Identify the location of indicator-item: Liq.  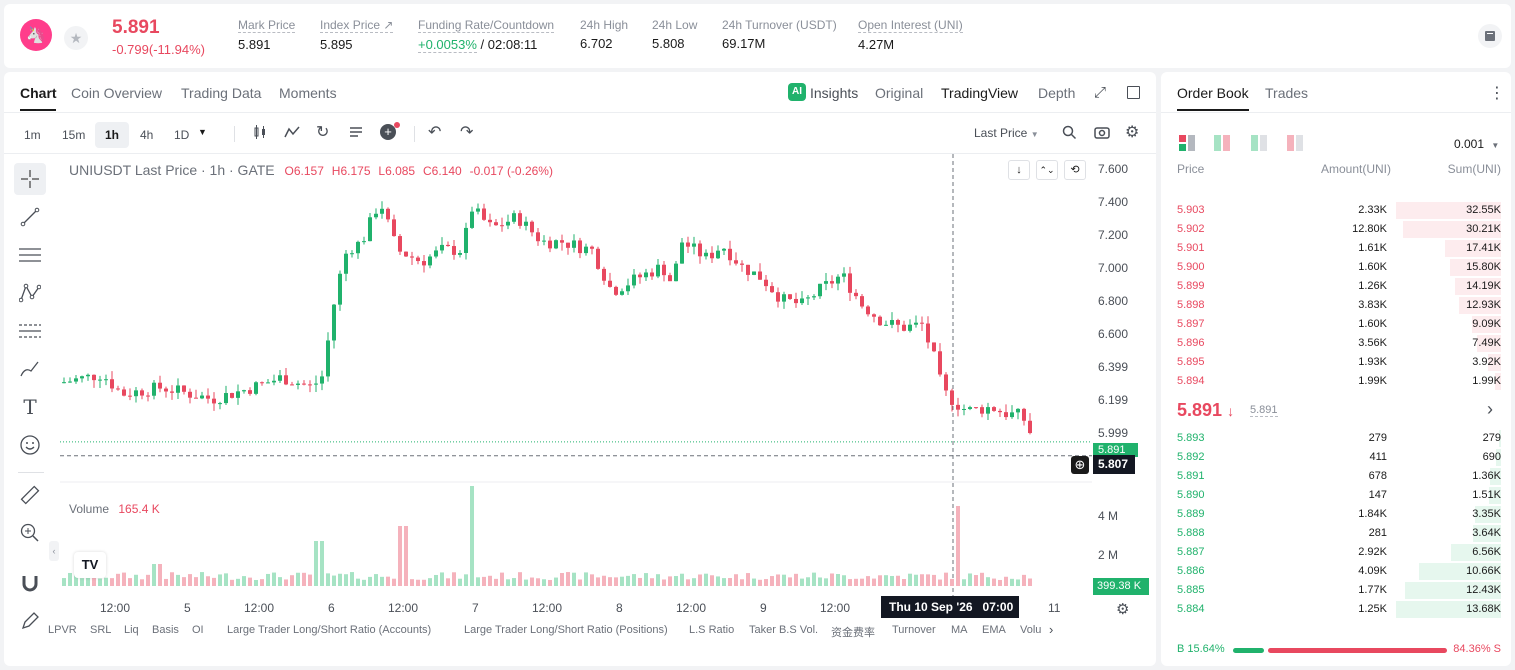
(131, 630).